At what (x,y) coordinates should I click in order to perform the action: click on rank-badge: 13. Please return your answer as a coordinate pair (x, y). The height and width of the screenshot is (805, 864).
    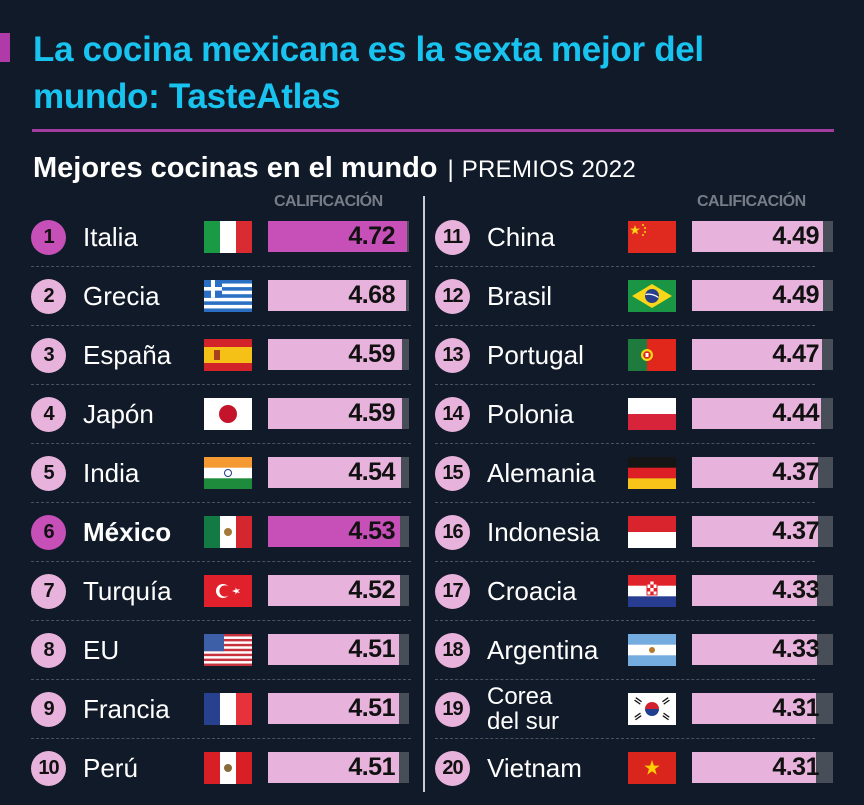
    Looking at the image, I should click on (452, 355).